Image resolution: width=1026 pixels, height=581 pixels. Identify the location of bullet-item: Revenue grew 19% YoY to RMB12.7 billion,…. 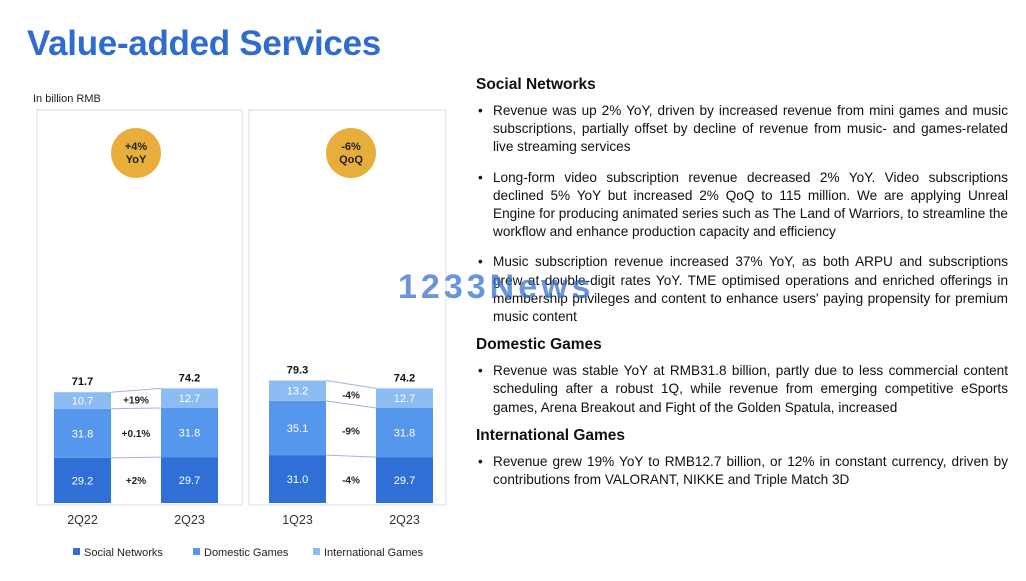
(742, 471).